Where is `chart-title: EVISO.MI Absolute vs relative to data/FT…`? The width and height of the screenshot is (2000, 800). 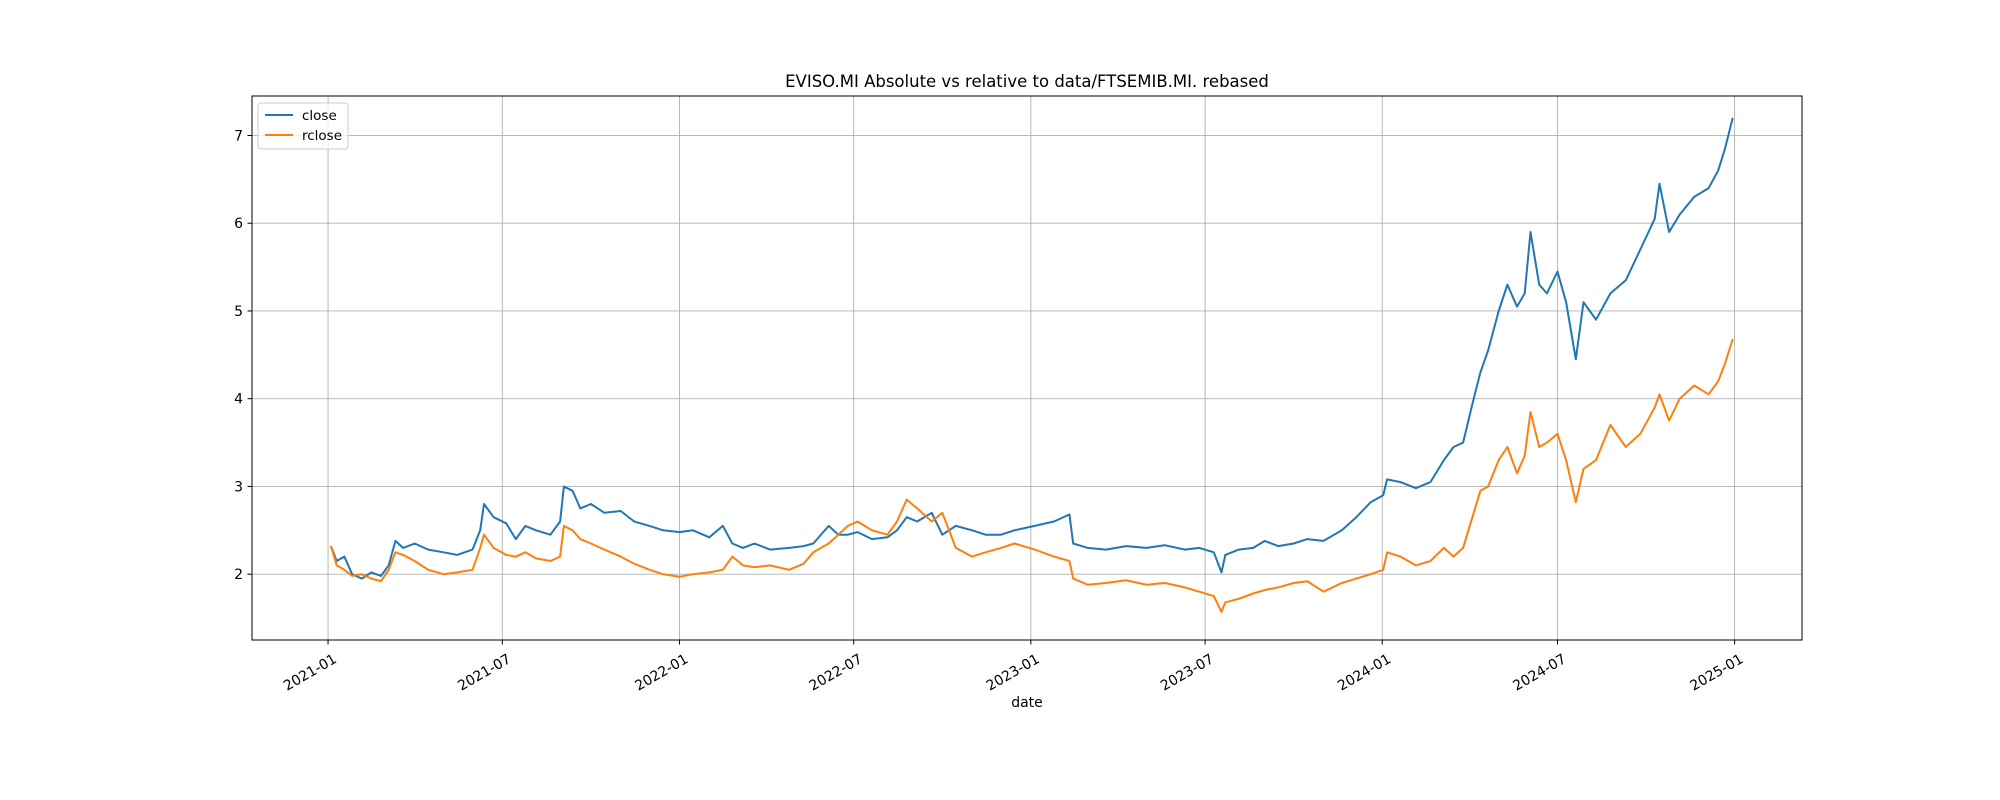
chart-title: EVISO.MI Absolute vs relative to data/FT… is located at coordinates (1027, 81).